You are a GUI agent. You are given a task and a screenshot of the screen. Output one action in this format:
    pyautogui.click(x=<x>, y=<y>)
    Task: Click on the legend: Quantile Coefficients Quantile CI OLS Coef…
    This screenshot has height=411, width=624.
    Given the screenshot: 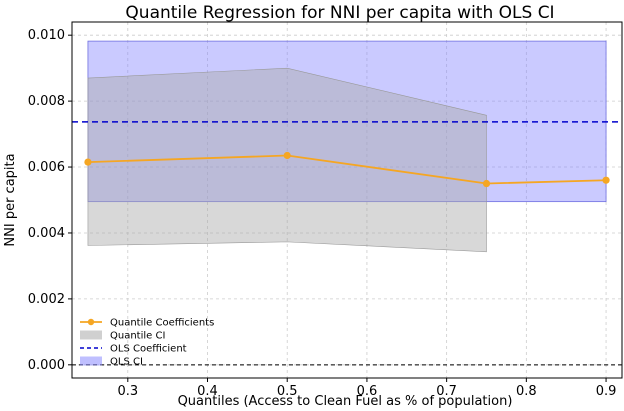 What is the action you would take?
    pyautogui.click(x=147, y=343)
    